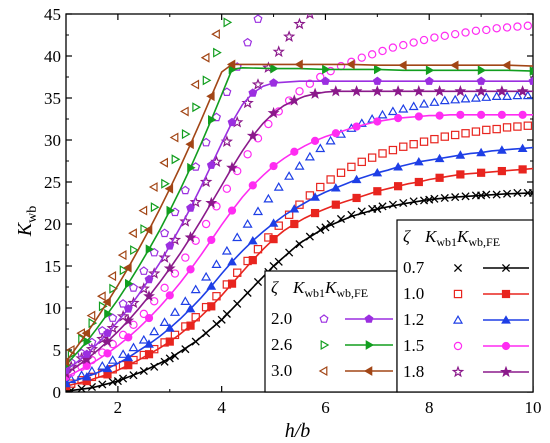 This screenshot has width=550, height=443. Describe the element at coordinates (368, 371) in the screenshot. I see `legend-fe-marker` at that location.